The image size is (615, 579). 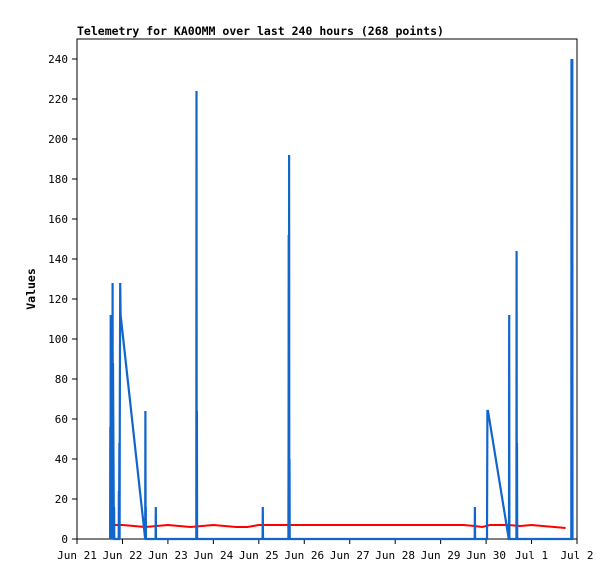 What do you see at coordinates (486, 555) in the screenshot?
I see `x-tick-label: Jun 30` at bounding box center [486, 555].